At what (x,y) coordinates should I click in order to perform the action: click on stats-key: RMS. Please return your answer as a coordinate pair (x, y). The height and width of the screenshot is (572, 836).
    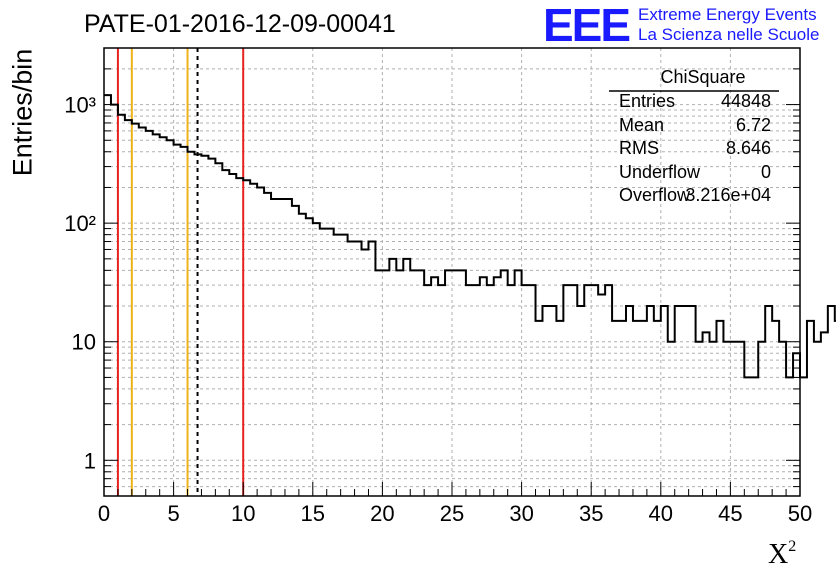
    Looking at the image, I should click on (639, 148).